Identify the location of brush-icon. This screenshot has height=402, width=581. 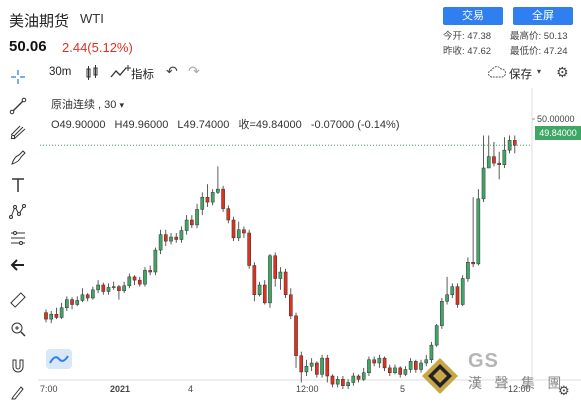
(18, 158).